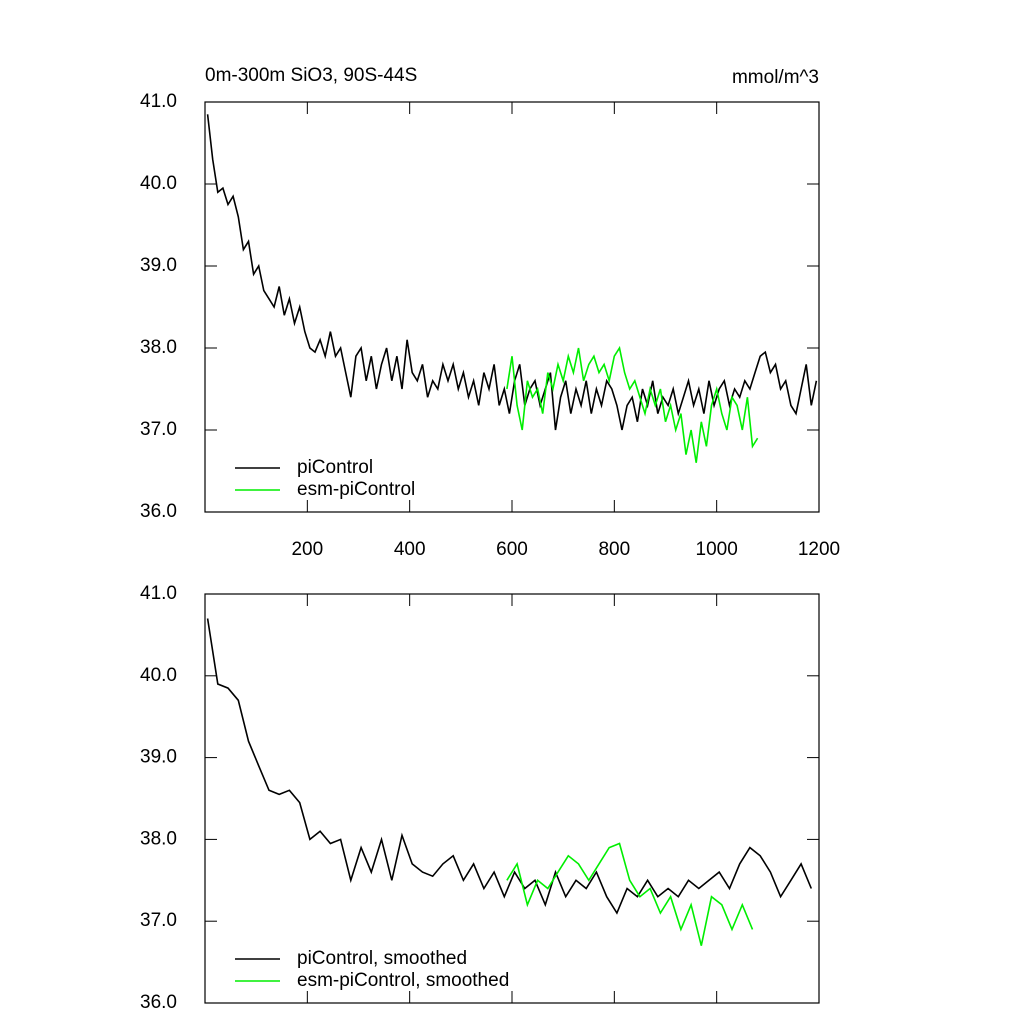 The width and height of the screenshot is (1024, 1024). What do you see at coordinates (311, 75) in the screenshot?
I see `chart-title: 0m-300m SiO3, 90S-44S` at bounding box center [311, 75].